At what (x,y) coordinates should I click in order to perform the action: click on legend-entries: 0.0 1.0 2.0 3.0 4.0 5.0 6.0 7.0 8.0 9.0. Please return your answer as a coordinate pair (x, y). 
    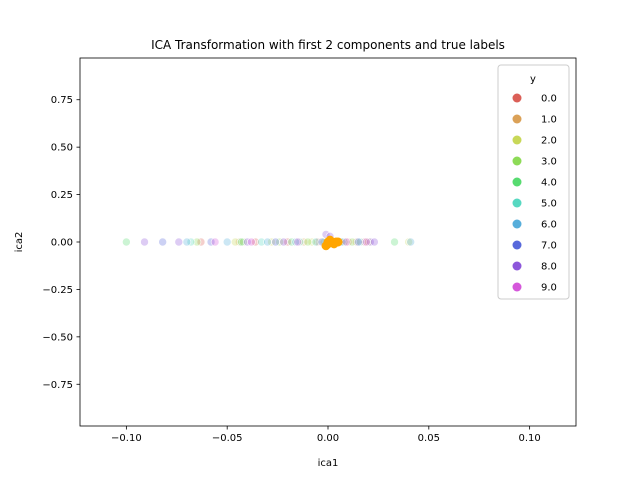
    Looking at the image, I should click on (534, 193).